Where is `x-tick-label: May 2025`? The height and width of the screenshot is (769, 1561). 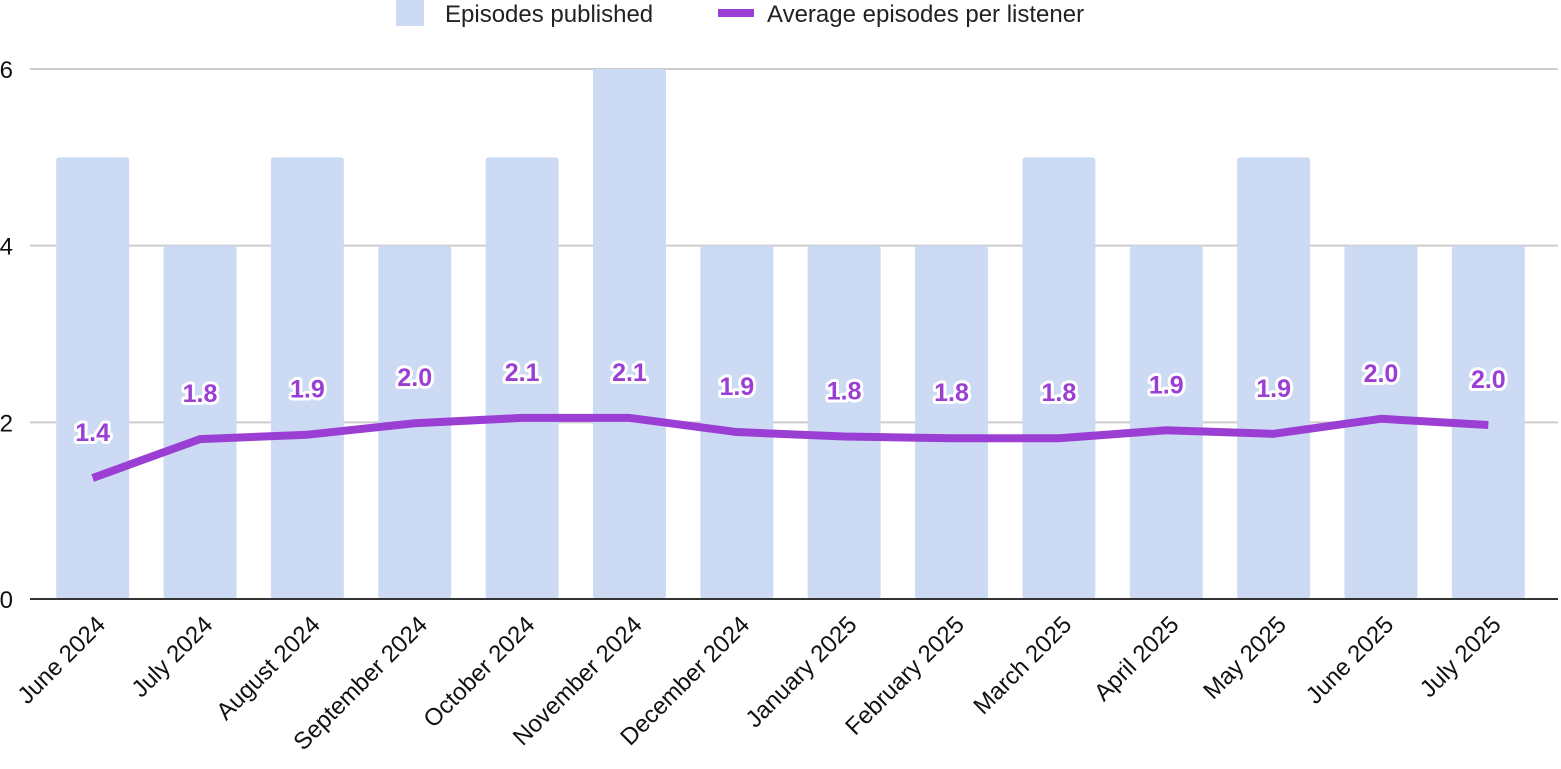 x-tick-label: May 2025 is located at coordinates (1245, 658).